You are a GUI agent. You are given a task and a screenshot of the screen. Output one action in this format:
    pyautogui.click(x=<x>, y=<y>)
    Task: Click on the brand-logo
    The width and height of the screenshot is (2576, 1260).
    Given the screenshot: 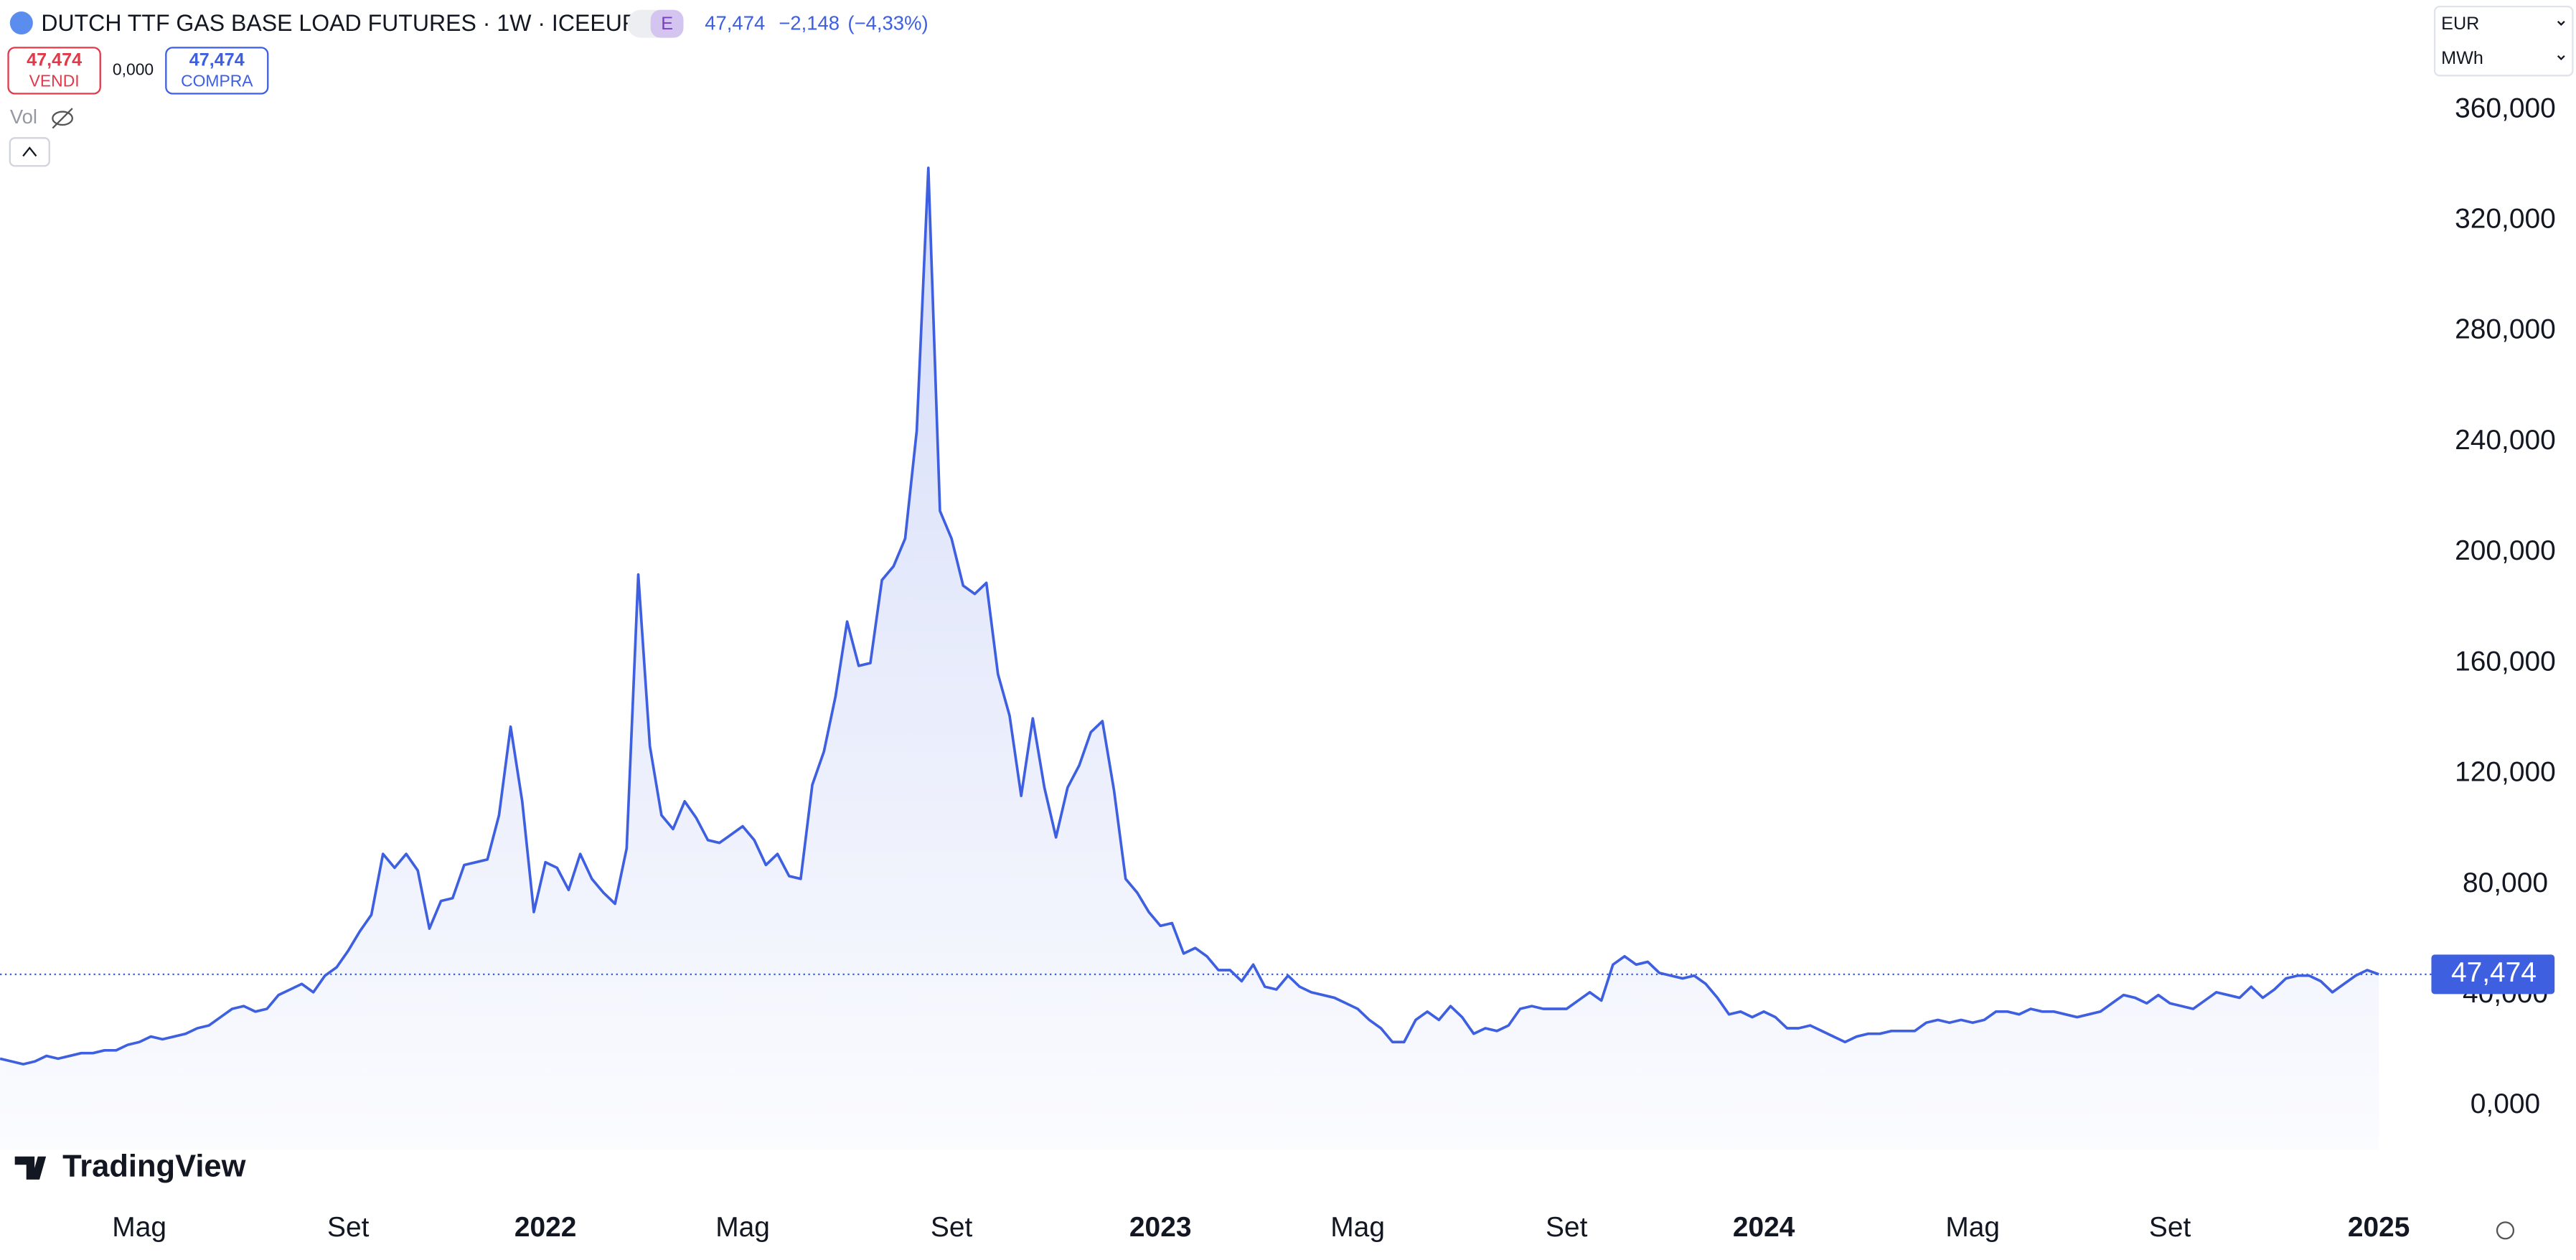 What is the action you would take?
    pyautogui.click(x=30, y=1168)
    